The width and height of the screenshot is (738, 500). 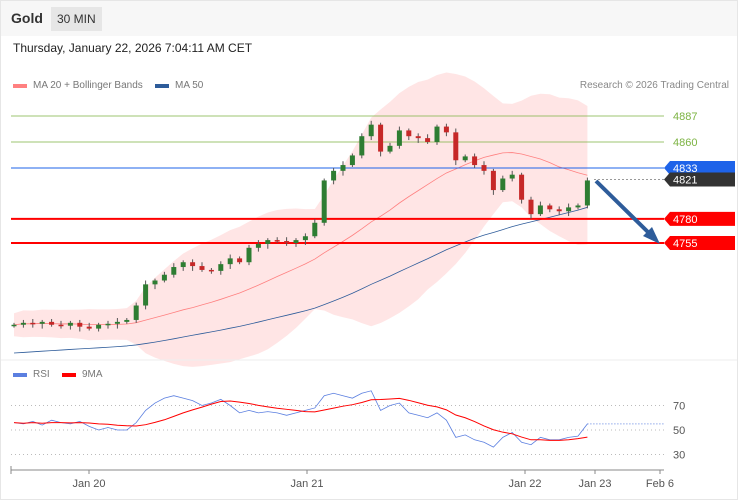 What do you see at coordinates (306, 484) in the screenshot?
I see `x-tick-label: Jan 21` at bounding box center [306, 484].